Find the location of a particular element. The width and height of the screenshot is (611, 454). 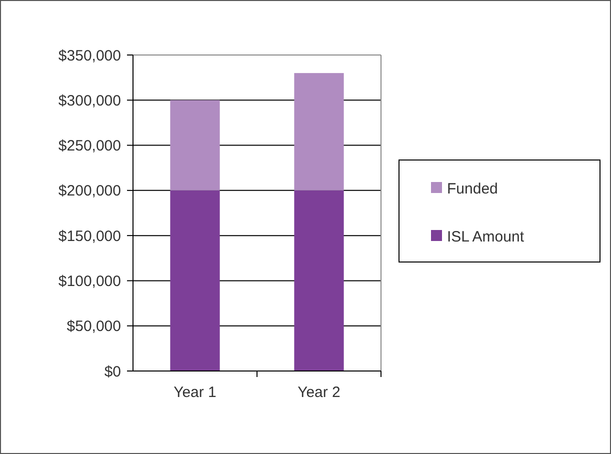

y-tick-label: $200,000 is located at coordinates (89, 191).